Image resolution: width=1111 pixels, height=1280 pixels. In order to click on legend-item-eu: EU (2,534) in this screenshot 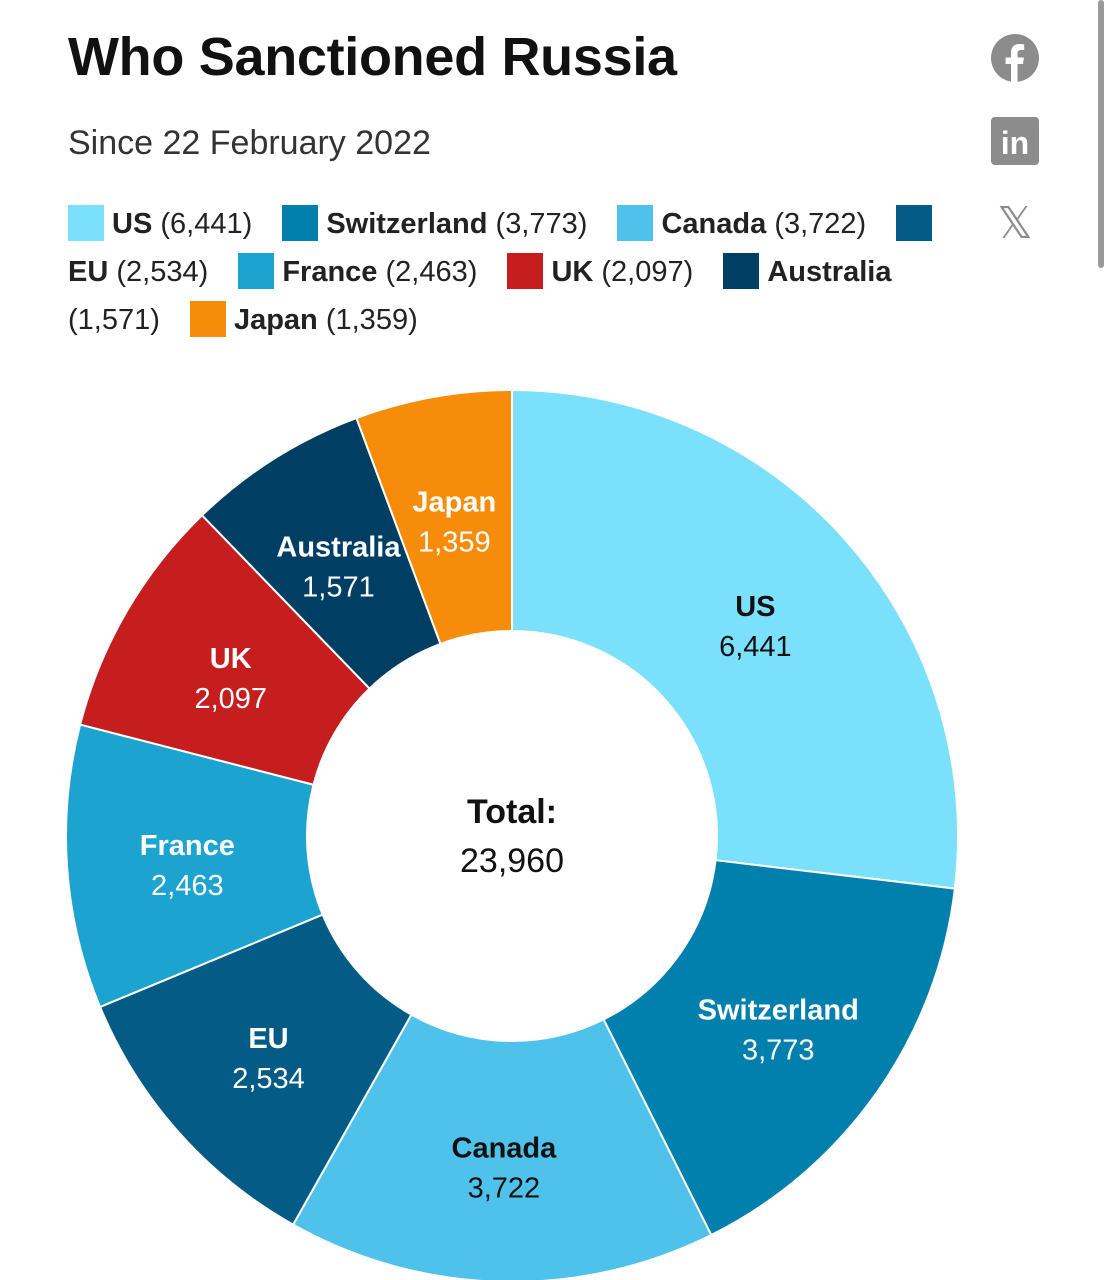, I will do `click(504, 246)`.